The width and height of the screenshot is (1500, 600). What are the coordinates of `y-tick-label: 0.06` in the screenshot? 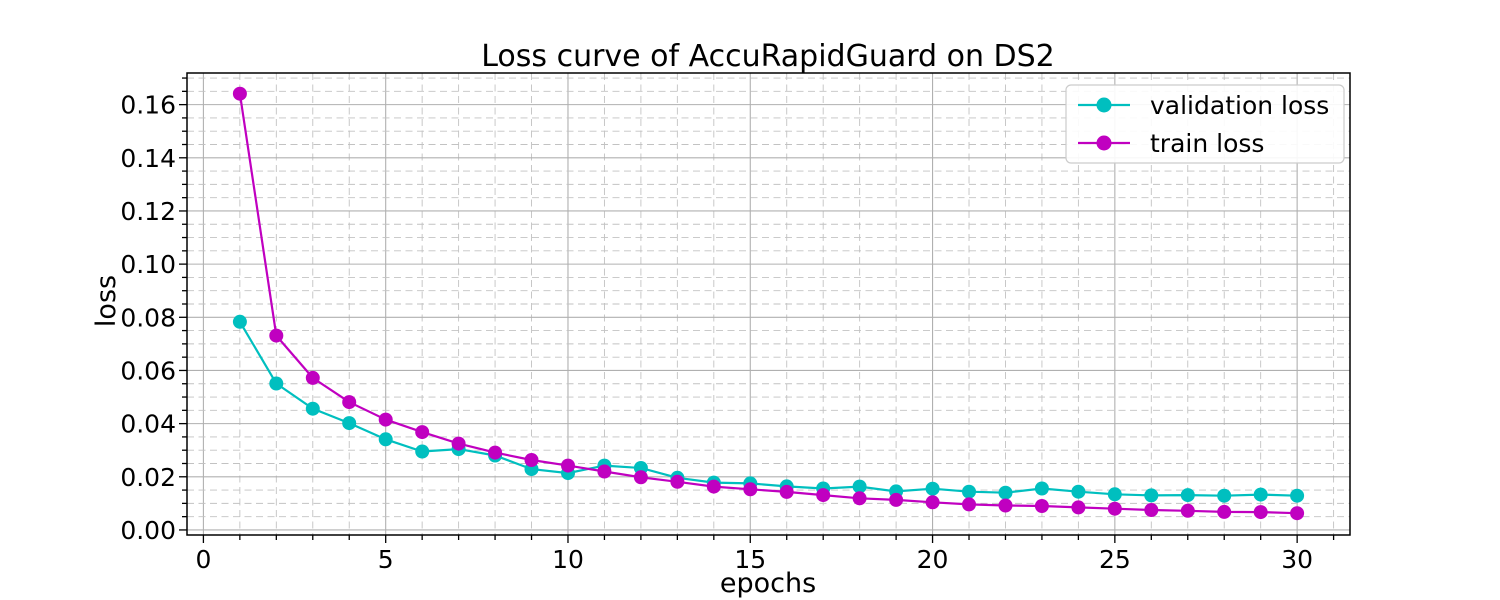 It's located at (148, 370).